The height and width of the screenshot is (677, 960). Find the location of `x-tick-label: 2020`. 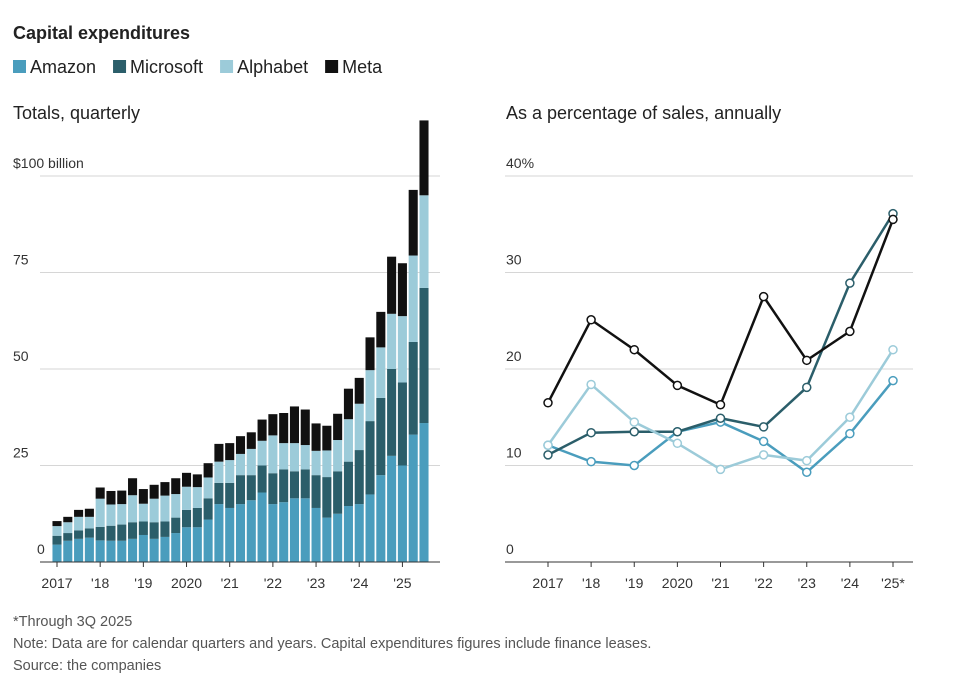

x-tick-label: 2020 is located at coordinates (677, 583).